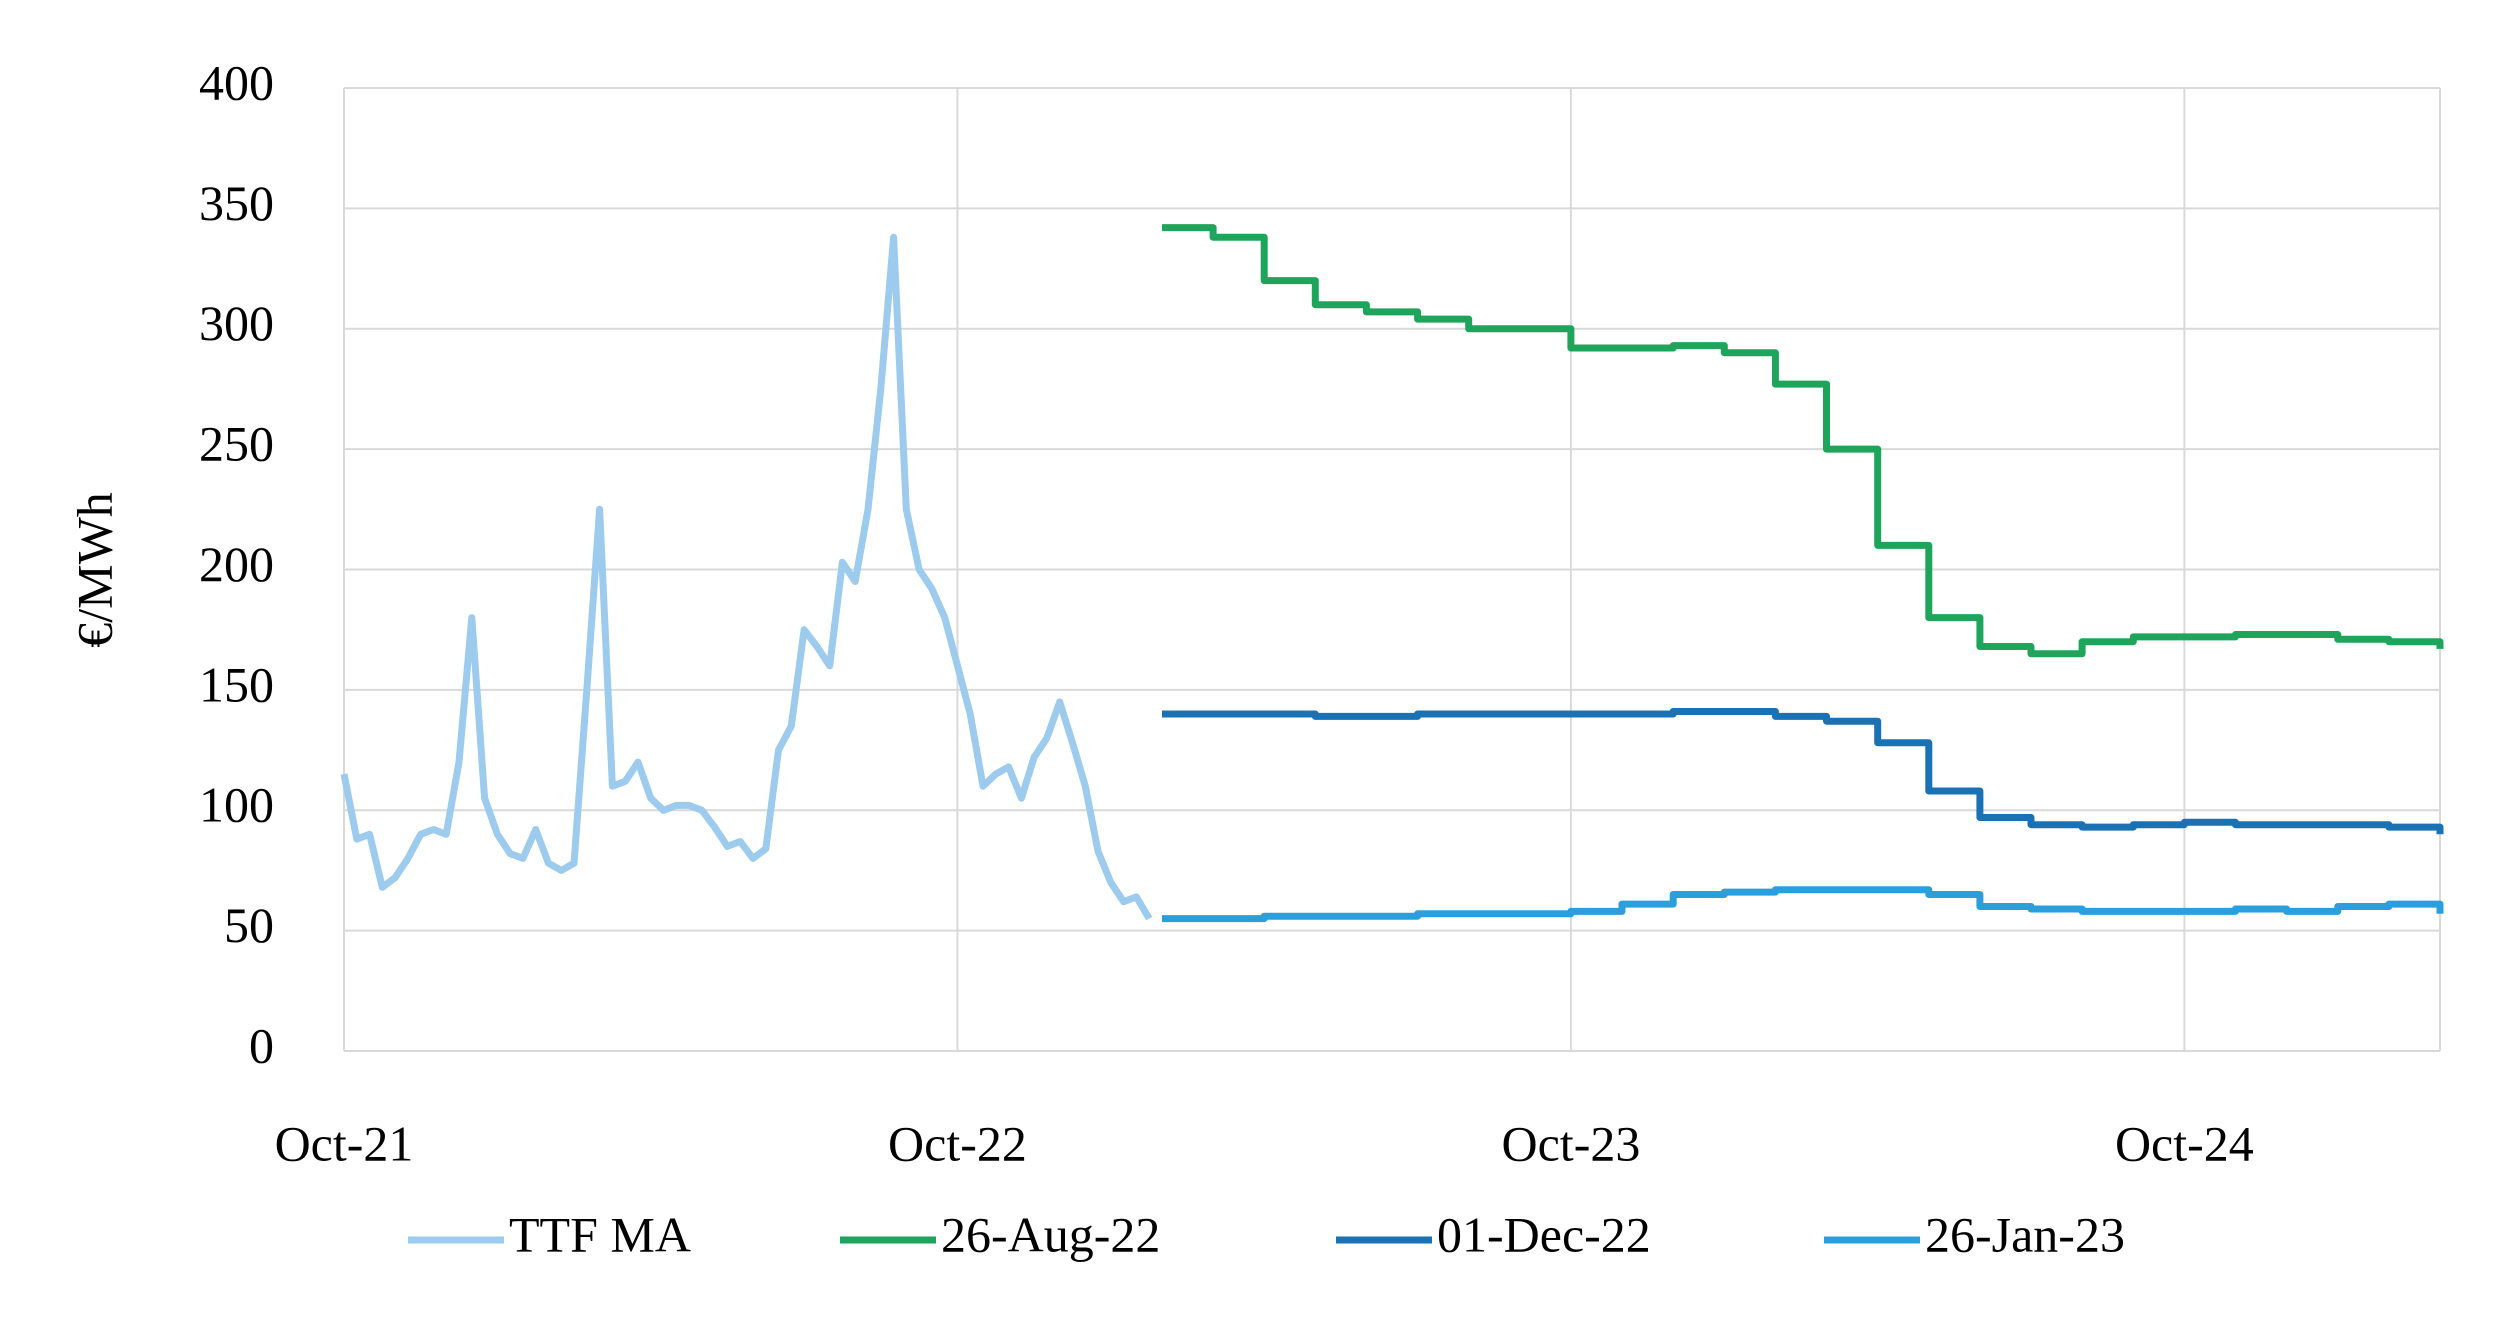 Image resolution: width=2495 pixels, height=1339 pixels. I want to click on y-tick-label: 350, so click(236, 203).